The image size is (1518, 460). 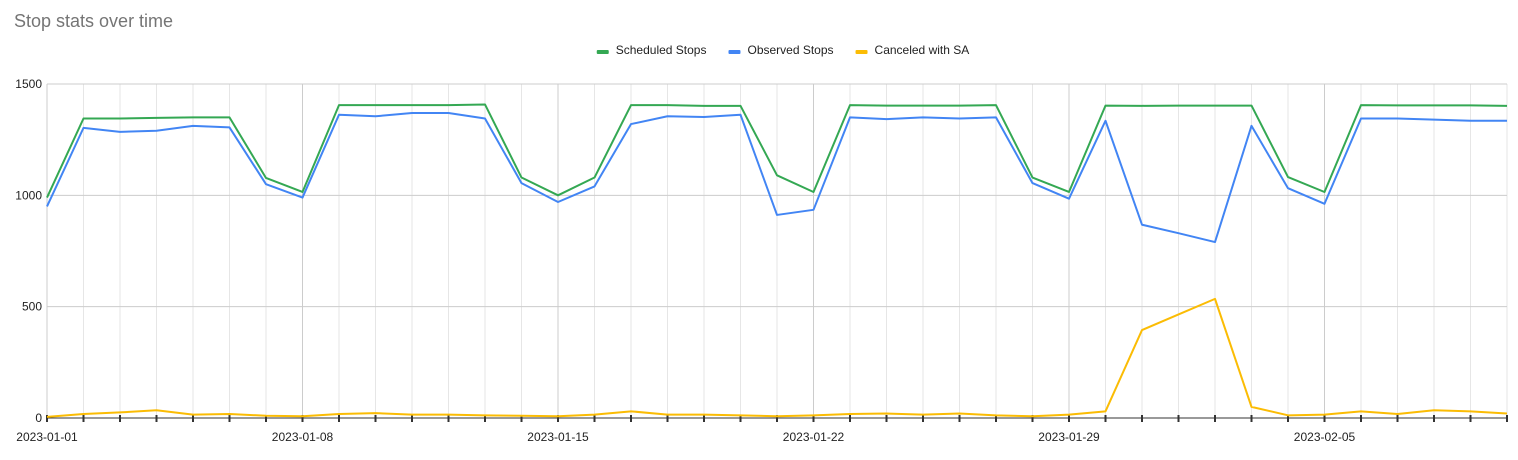 What do you see at coordinates (93, 21) in the screenshot?
I see `chart-title: Stop stats over time` at bounding box center [93, 21].